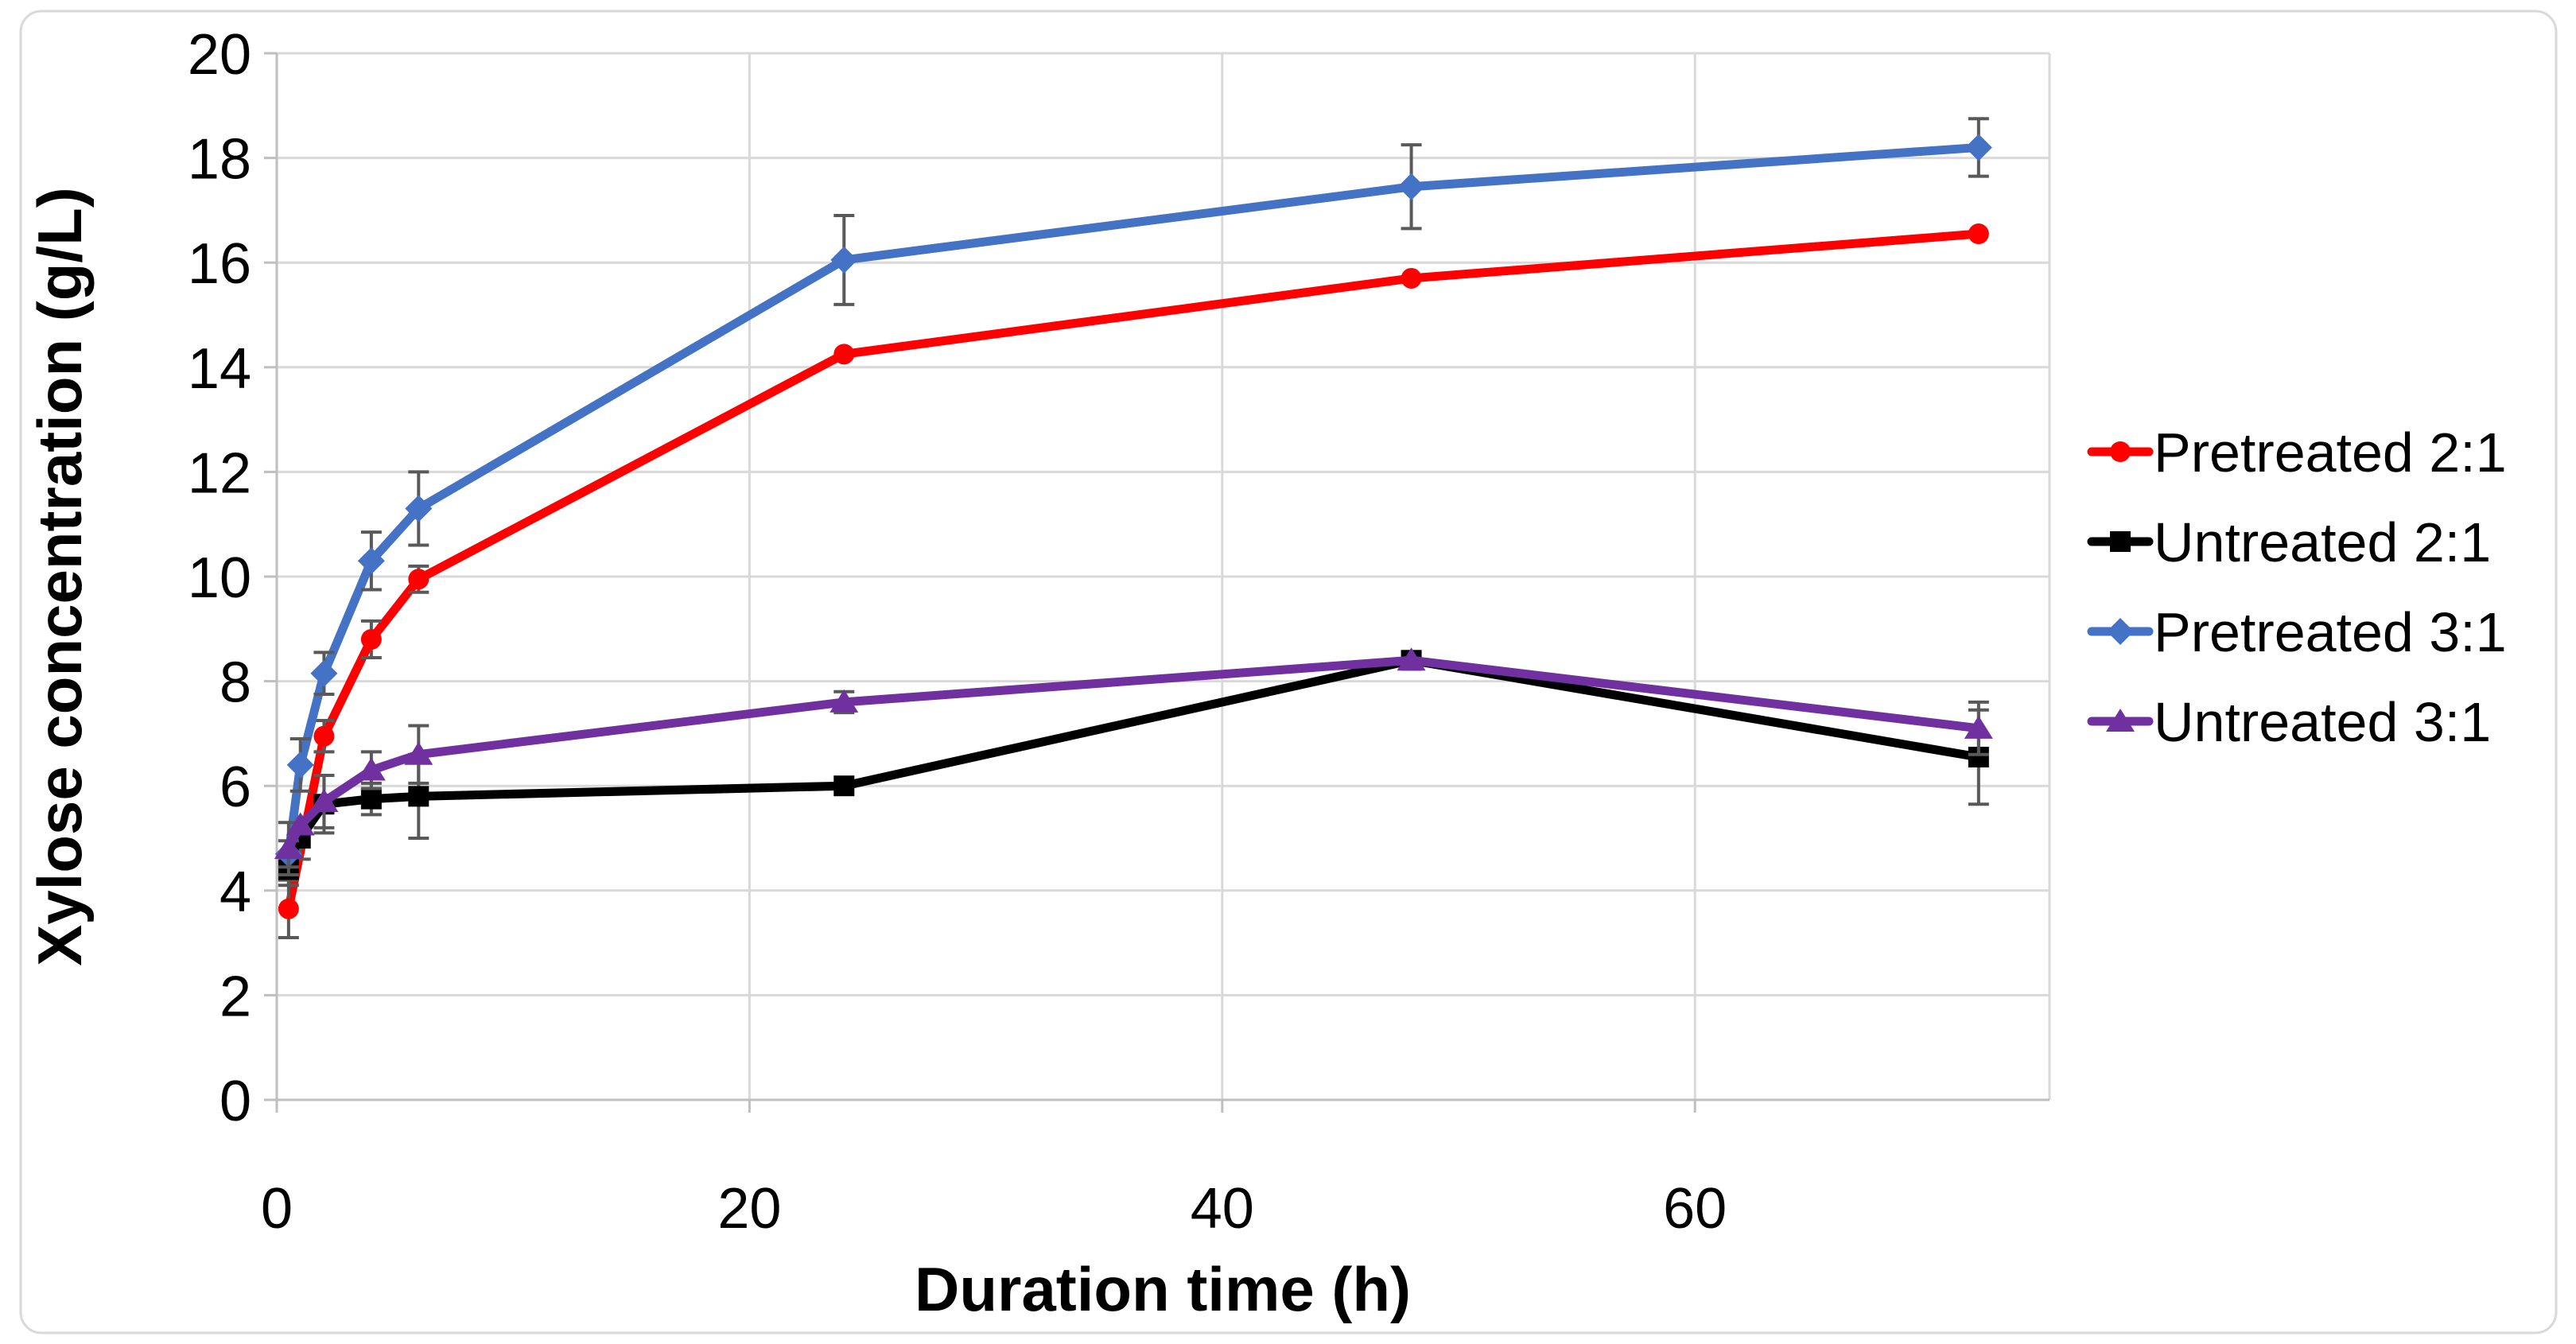 The height and width of the screenshot is (1344, 2576). Describe the element at coordinates (277, 1209) in the screenshot. I see `x-tick-label: 0` at that location.